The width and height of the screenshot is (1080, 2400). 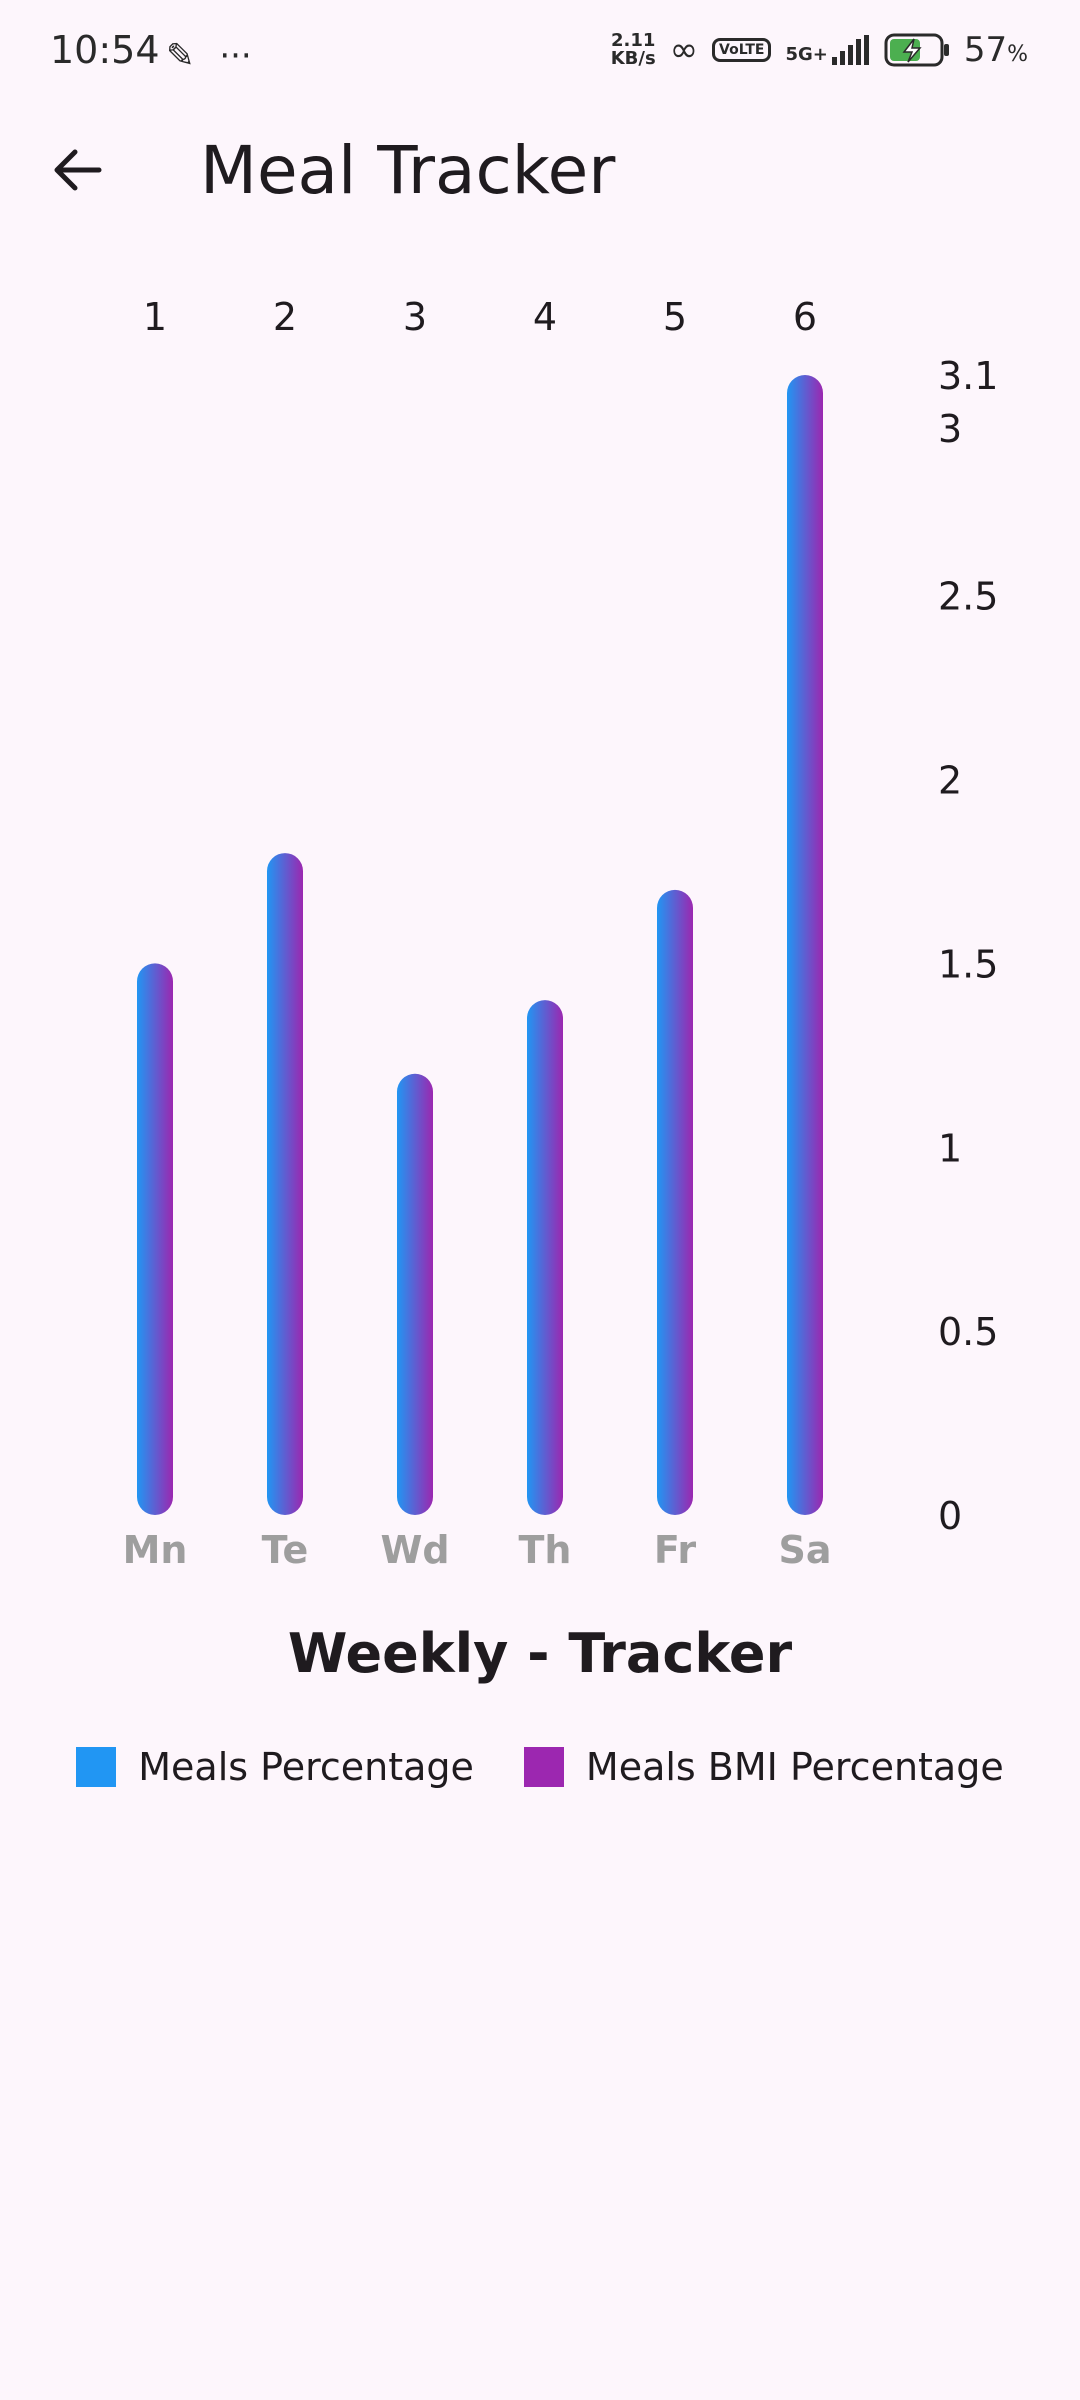 I want to click on signal-icon: 5G+, so click(x=827, y=50).